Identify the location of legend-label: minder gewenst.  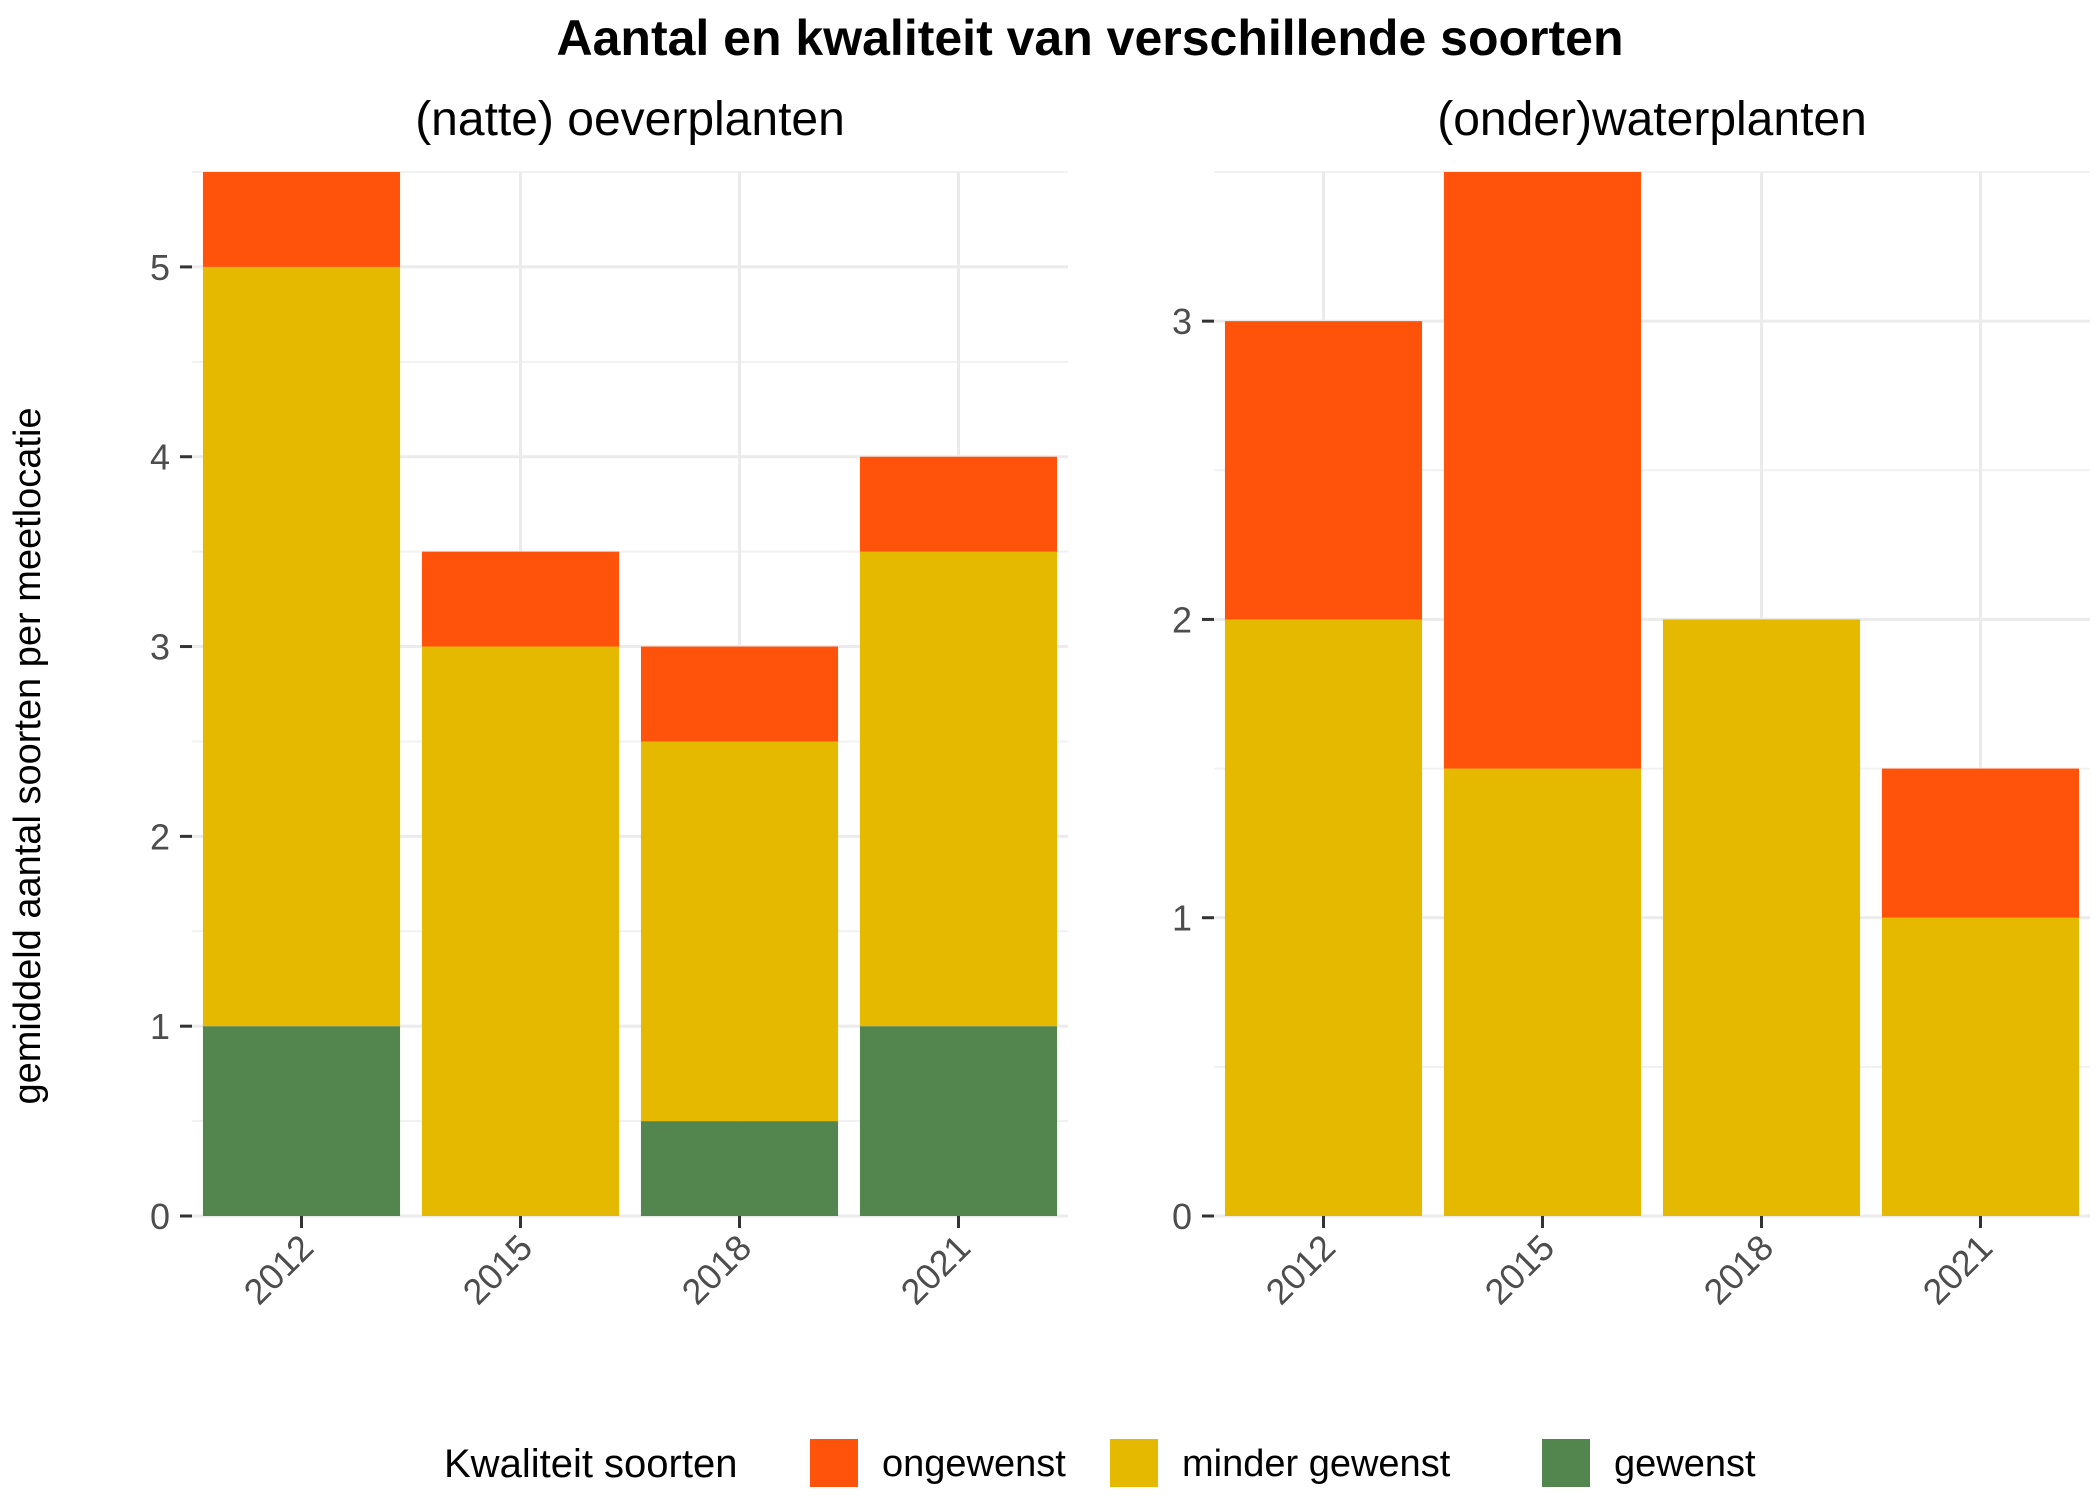
(1316, 1464).